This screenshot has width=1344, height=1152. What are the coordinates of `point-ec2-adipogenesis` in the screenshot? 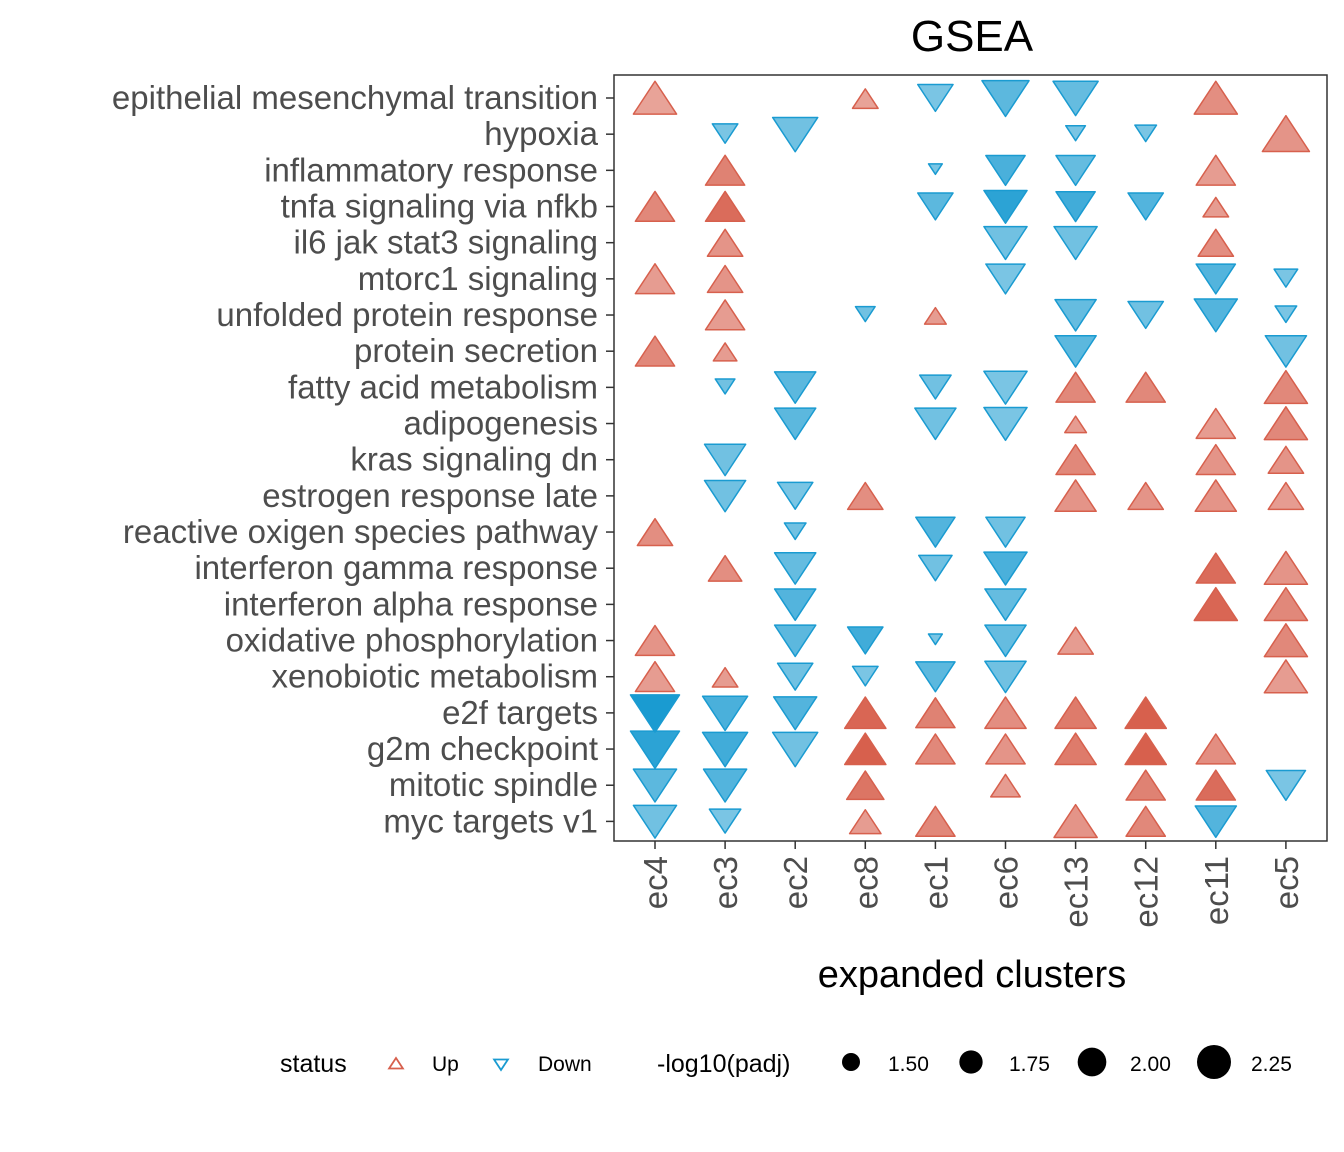 It's located at (795, 424).